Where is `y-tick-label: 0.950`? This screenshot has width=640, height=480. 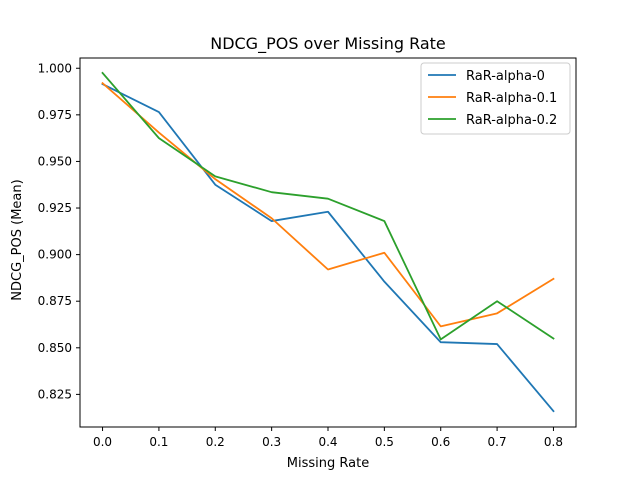
y-tick-label: 0.950 is located at coordinates (55, 161).